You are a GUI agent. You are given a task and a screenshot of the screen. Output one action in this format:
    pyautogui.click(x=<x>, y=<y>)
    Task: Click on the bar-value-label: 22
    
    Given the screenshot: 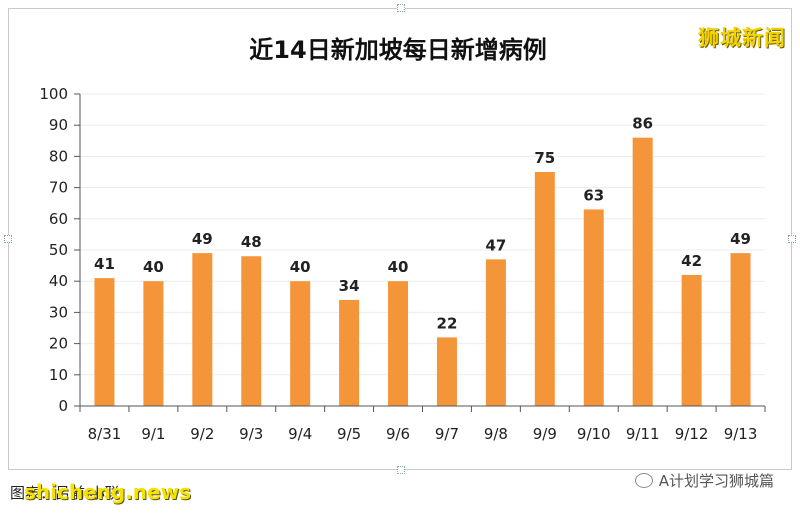 What is the action you would take?
    pyautogui.click(x=447, y=323)
    